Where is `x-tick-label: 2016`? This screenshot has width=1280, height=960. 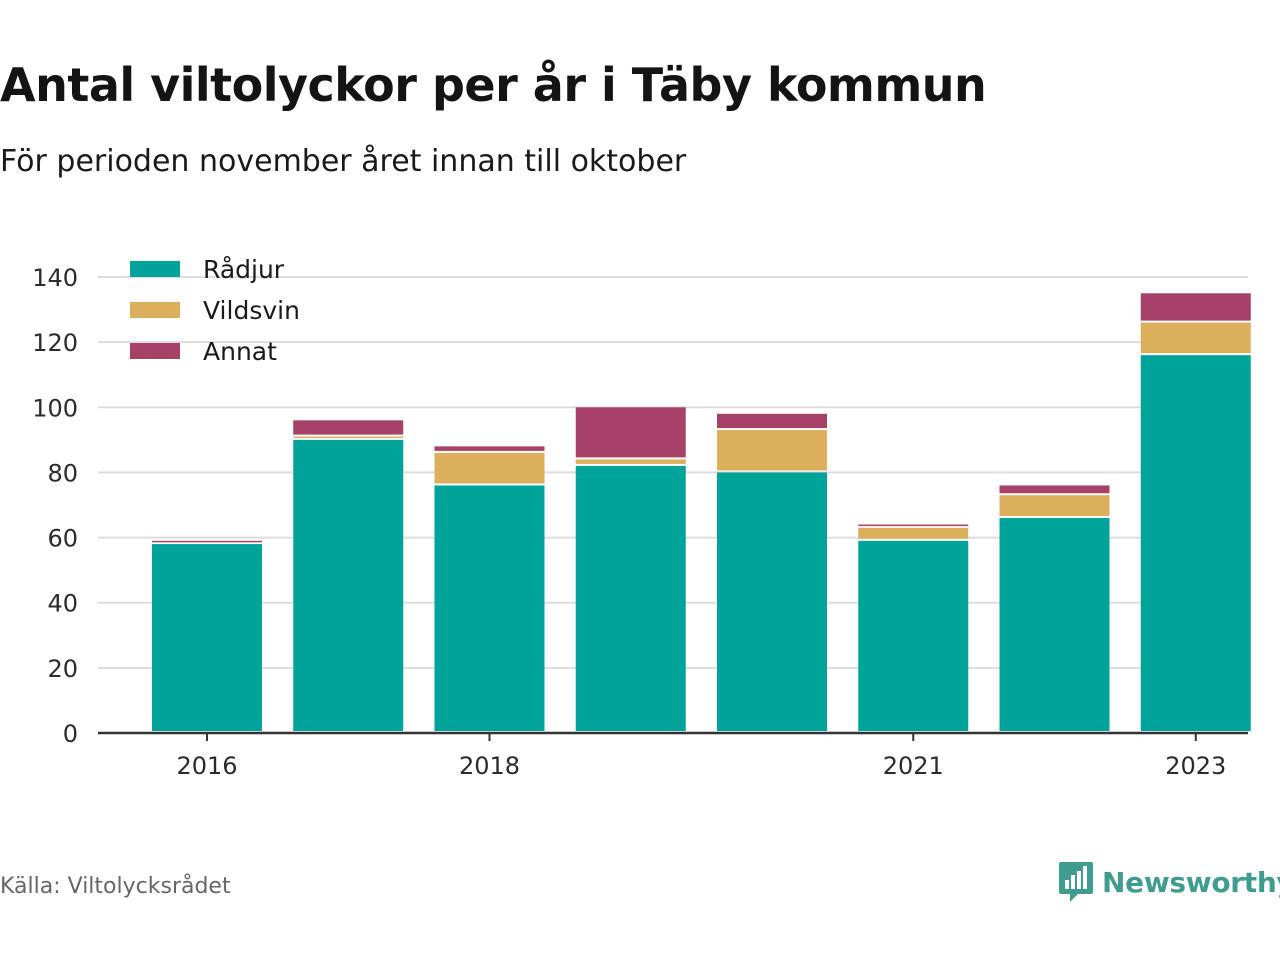 x-tick-label: 2016 is located at coordinates (206, 766).